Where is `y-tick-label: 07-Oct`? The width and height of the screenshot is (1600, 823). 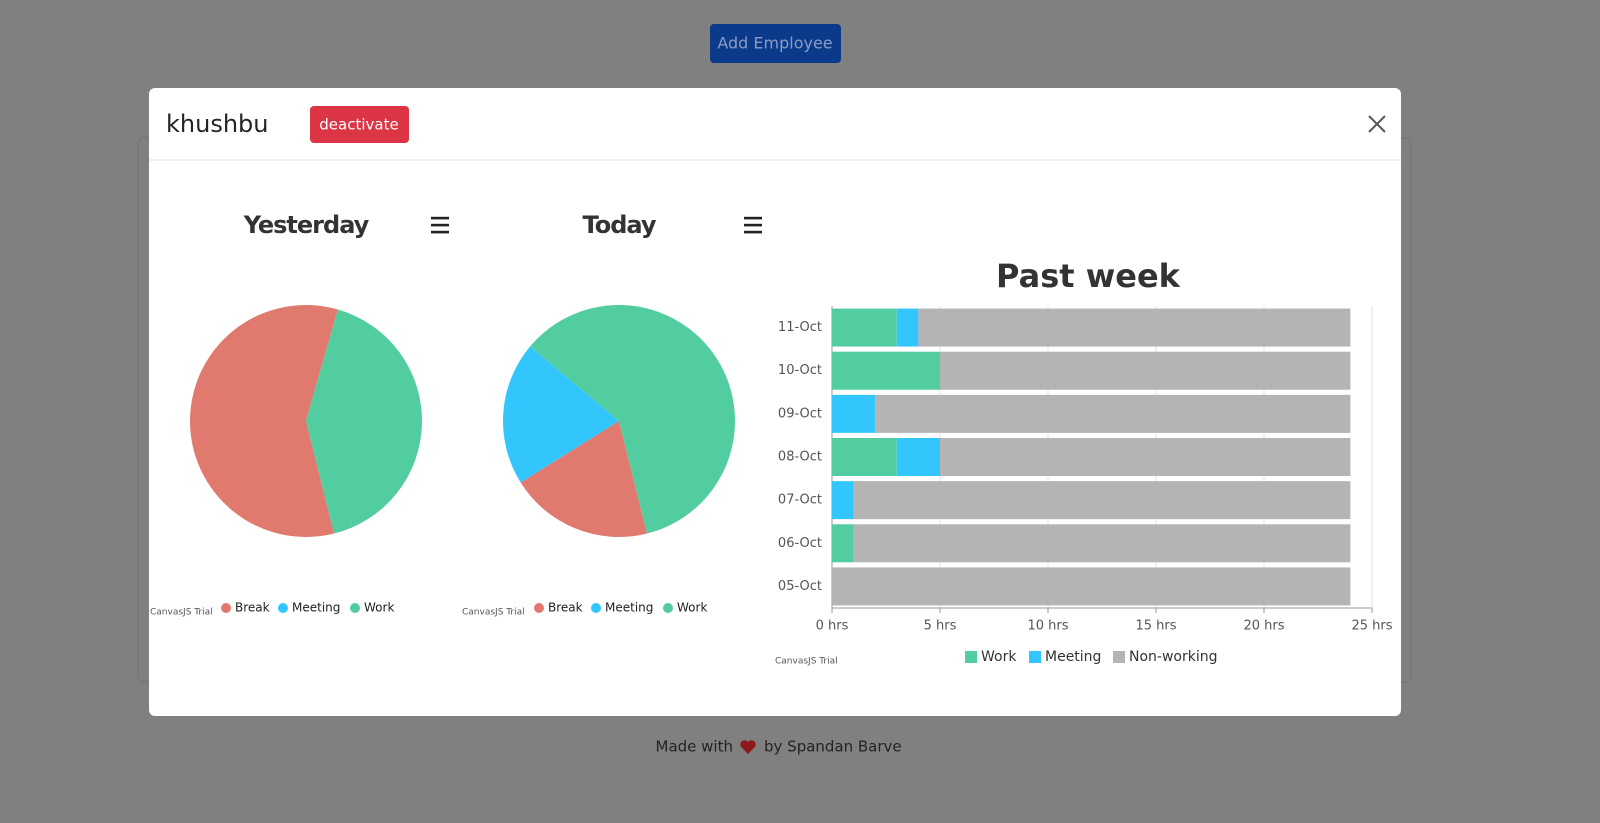
y-tick-label: 07-Oct is located at coordinates (800, 500).